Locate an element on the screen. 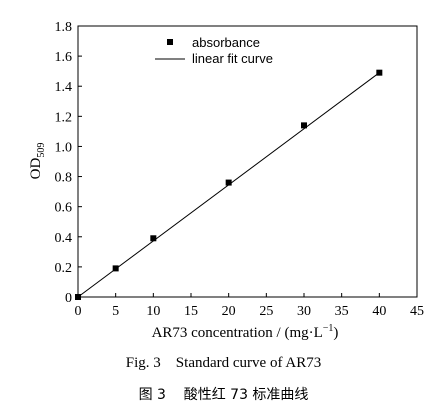 The image size is (447, 419). x-axis-label: AR73 concentration / (mg·L−1) is located at coordinates (245, 332).